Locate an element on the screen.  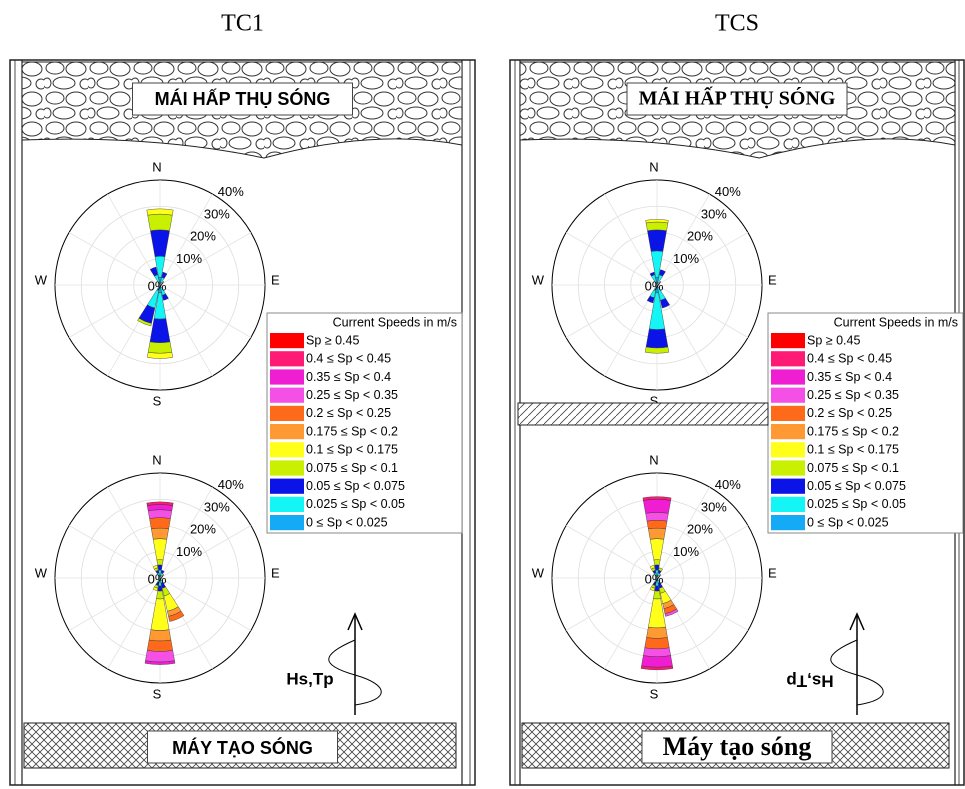
legend-label: 0.4 ≤ Sp < 0.45 is located at coordinates (849, 359).